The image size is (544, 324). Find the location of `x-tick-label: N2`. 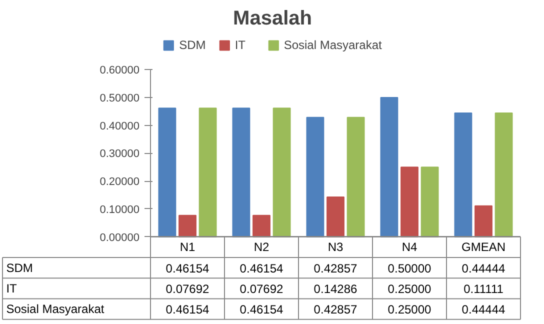

x-tick-label: N2 is located at coordinates (262, 247).